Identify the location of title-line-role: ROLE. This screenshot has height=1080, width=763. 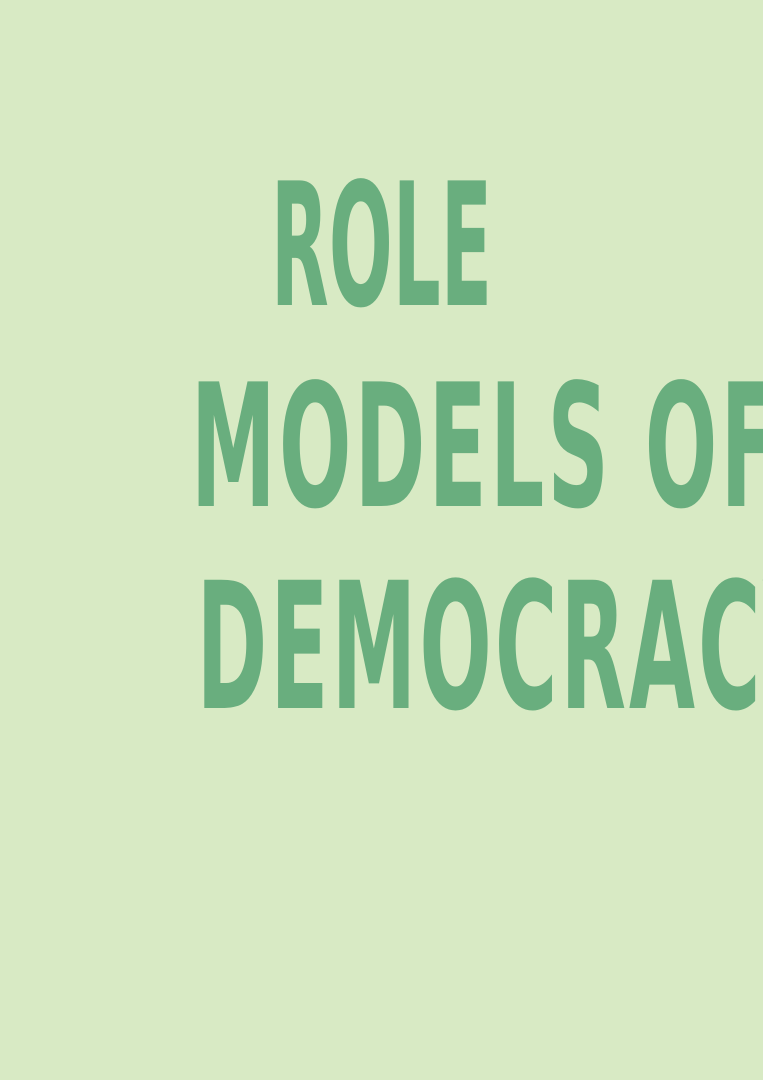
(381, 246).